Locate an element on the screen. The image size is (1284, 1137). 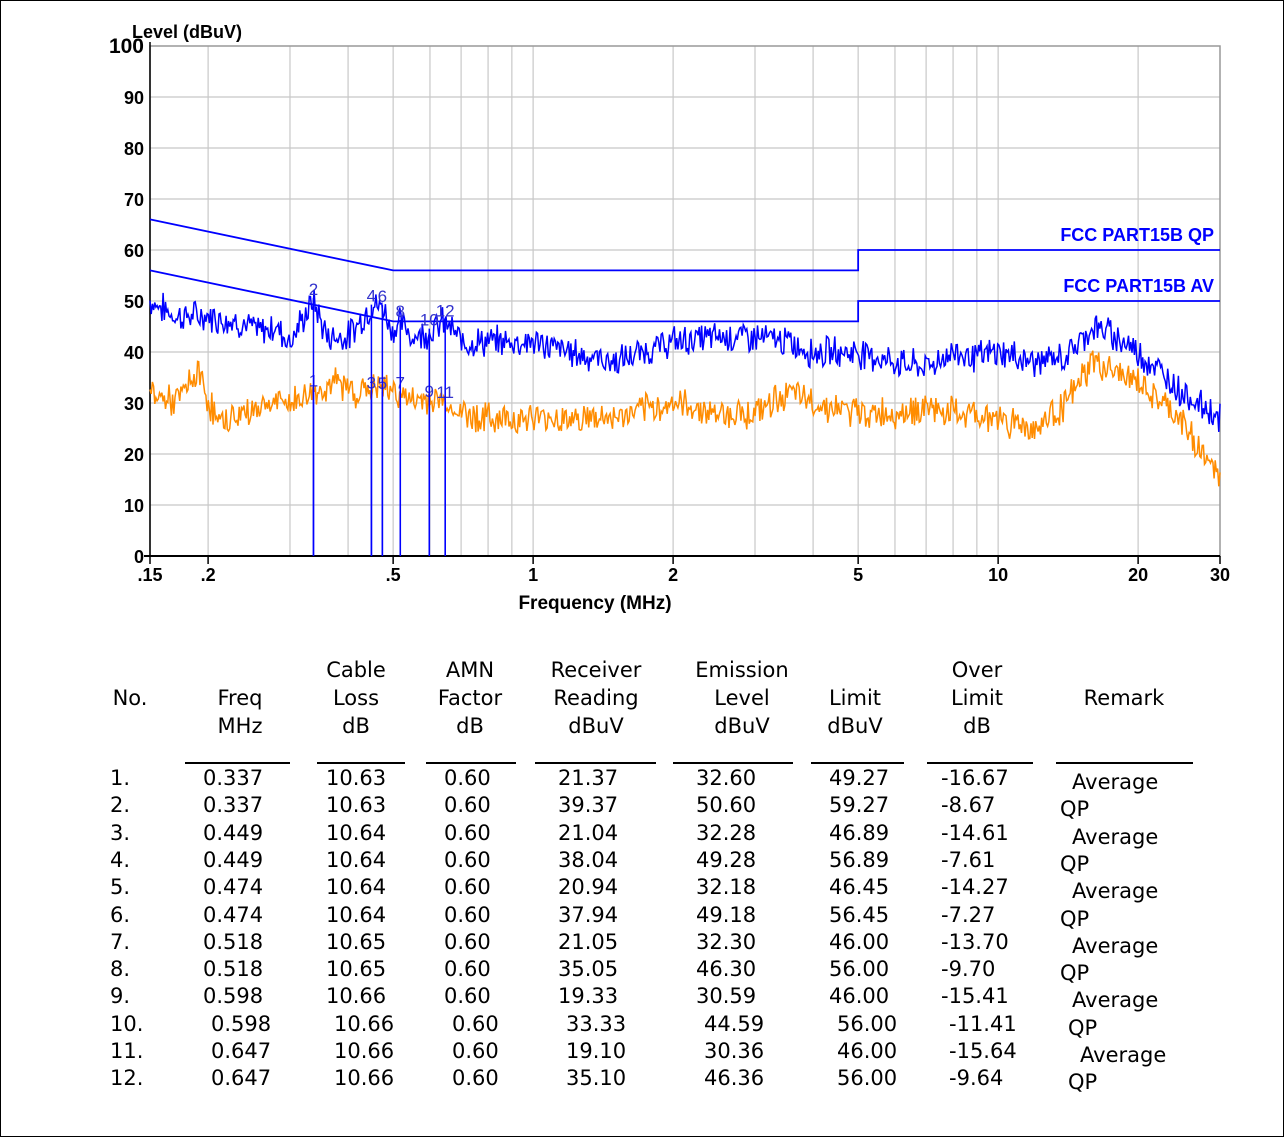
y-tick-label: 10 is located at coordinates (134, 506).